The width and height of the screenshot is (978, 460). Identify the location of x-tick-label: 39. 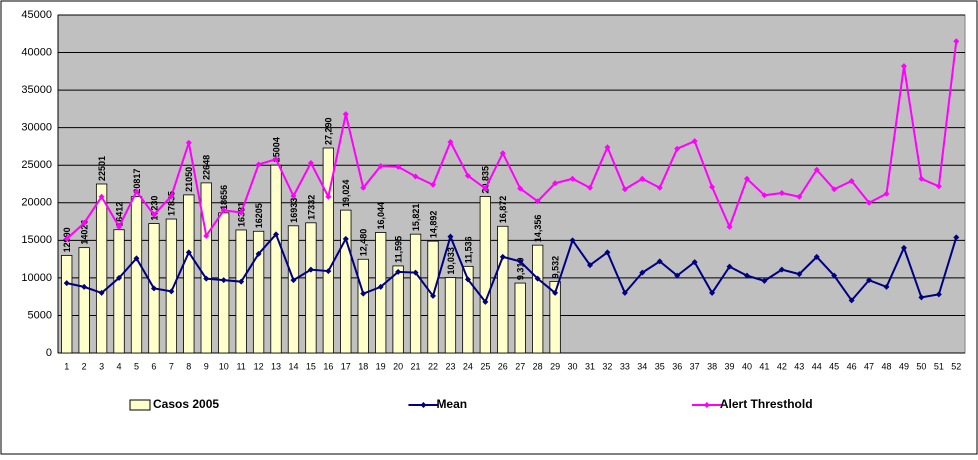
(730, 366).